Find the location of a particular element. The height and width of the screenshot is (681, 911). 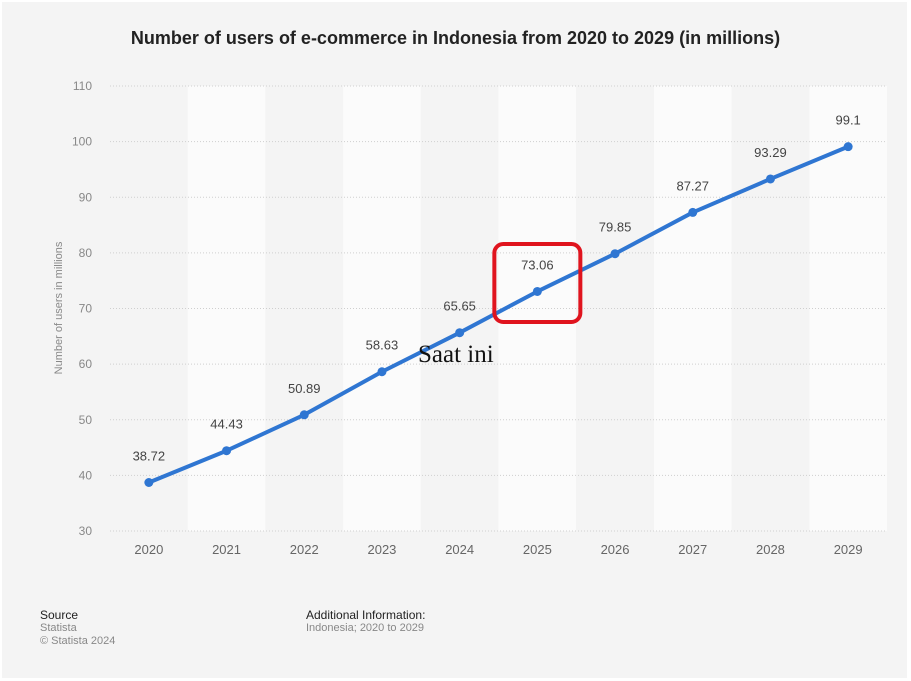

y-tick-label: 30 is located at coordinates (86, 531).